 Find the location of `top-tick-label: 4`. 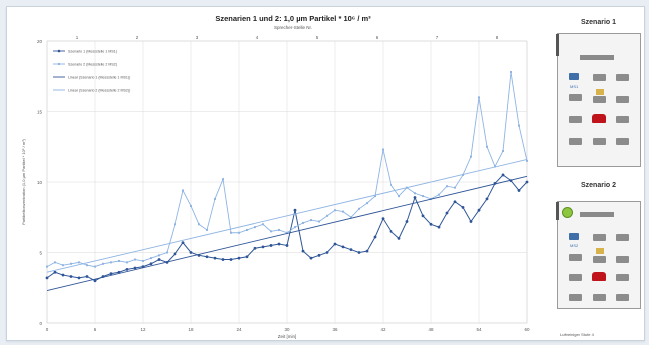

top-tick-label: 4 is located at coordinates (257, 37).